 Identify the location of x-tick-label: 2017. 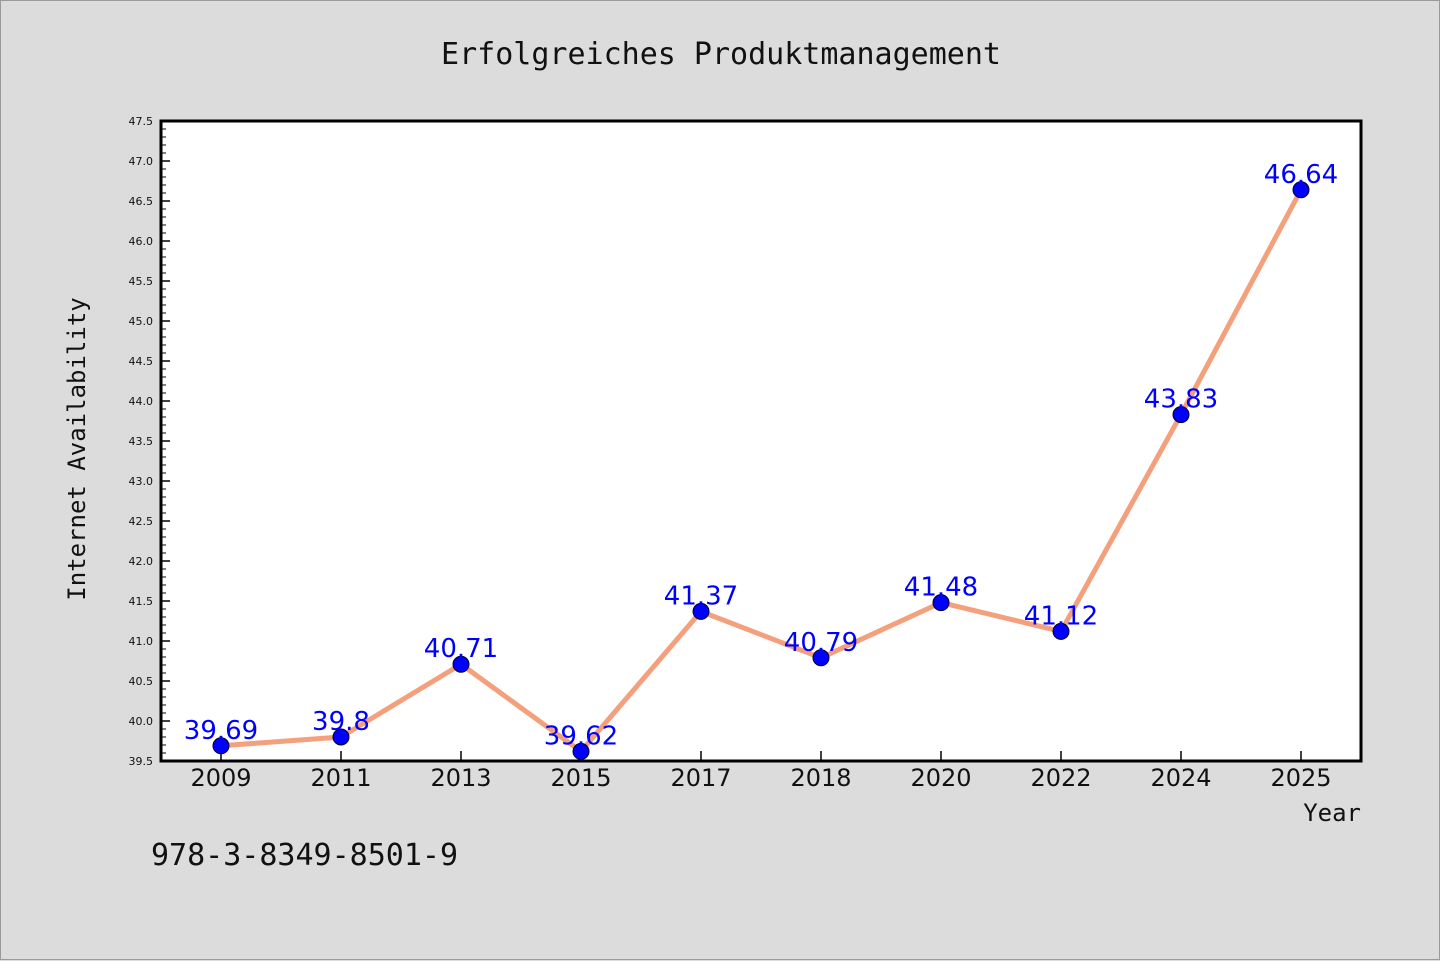
(700, 778).